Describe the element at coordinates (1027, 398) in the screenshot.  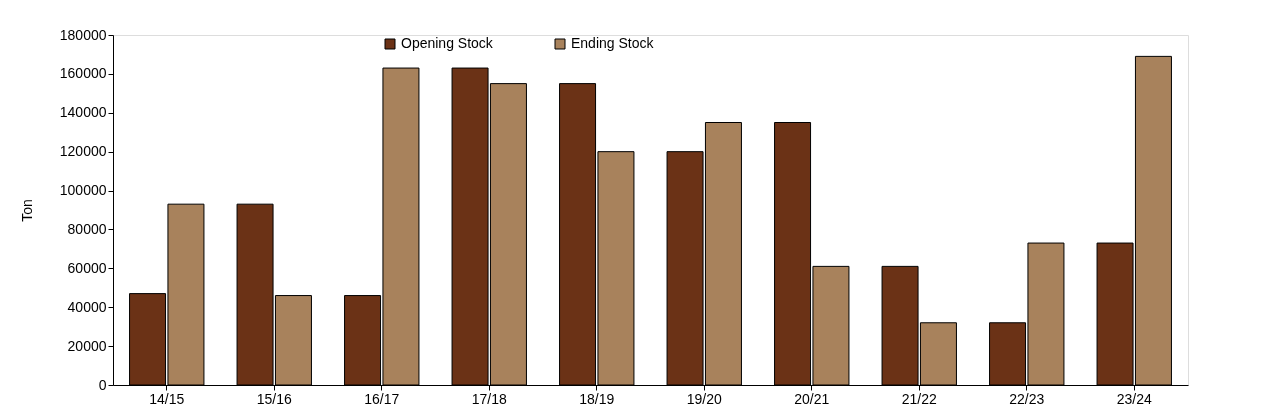
I see `x-tick-label: 22/23` at that location.